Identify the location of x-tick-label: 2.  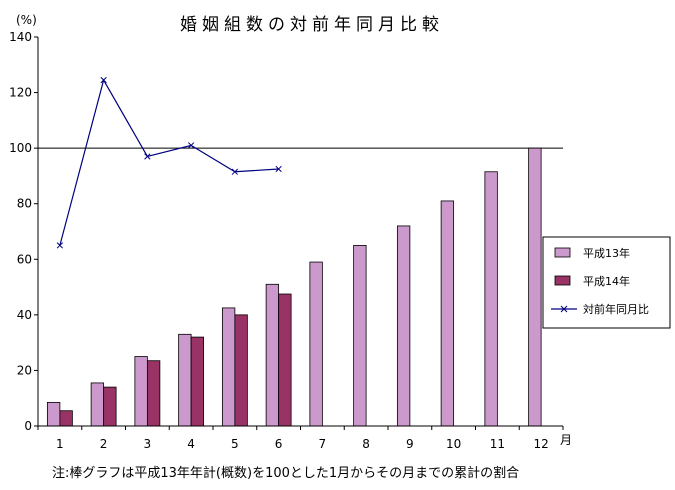
(104, 444).